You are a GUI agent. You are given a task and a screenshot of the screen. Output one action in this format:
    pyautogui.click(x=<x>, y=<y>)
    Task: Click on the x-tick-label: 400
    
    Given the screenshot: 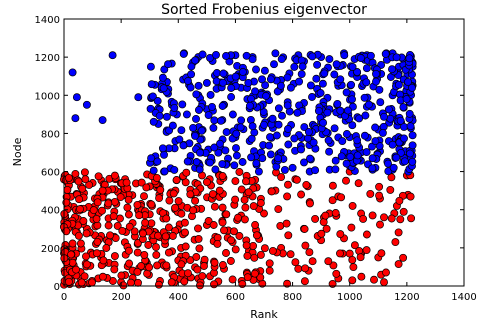 What is the action you would take?
    pyautogui.click(x=178, y=297)
    